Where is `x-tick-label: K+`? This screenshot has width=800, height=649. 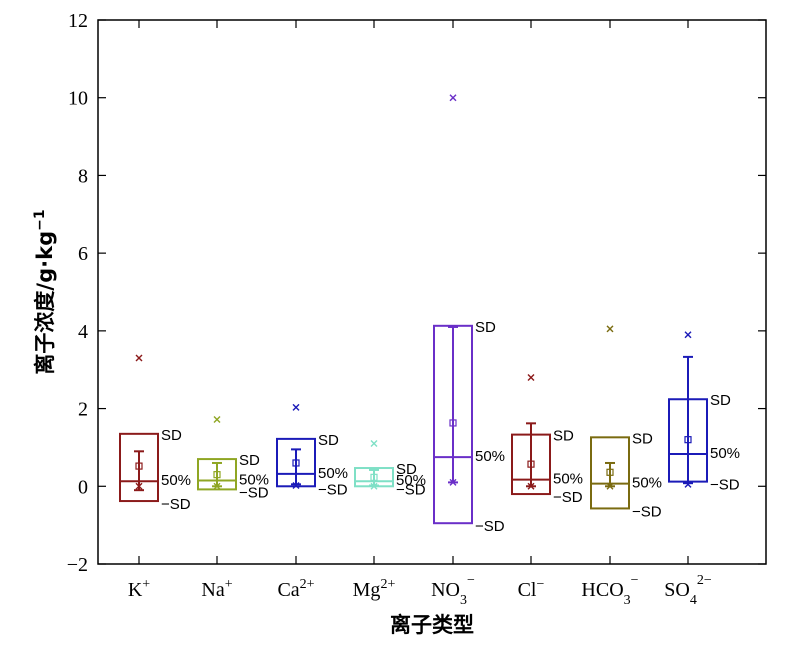 x-tick-label: K+ is located at coordinates (139, 589).